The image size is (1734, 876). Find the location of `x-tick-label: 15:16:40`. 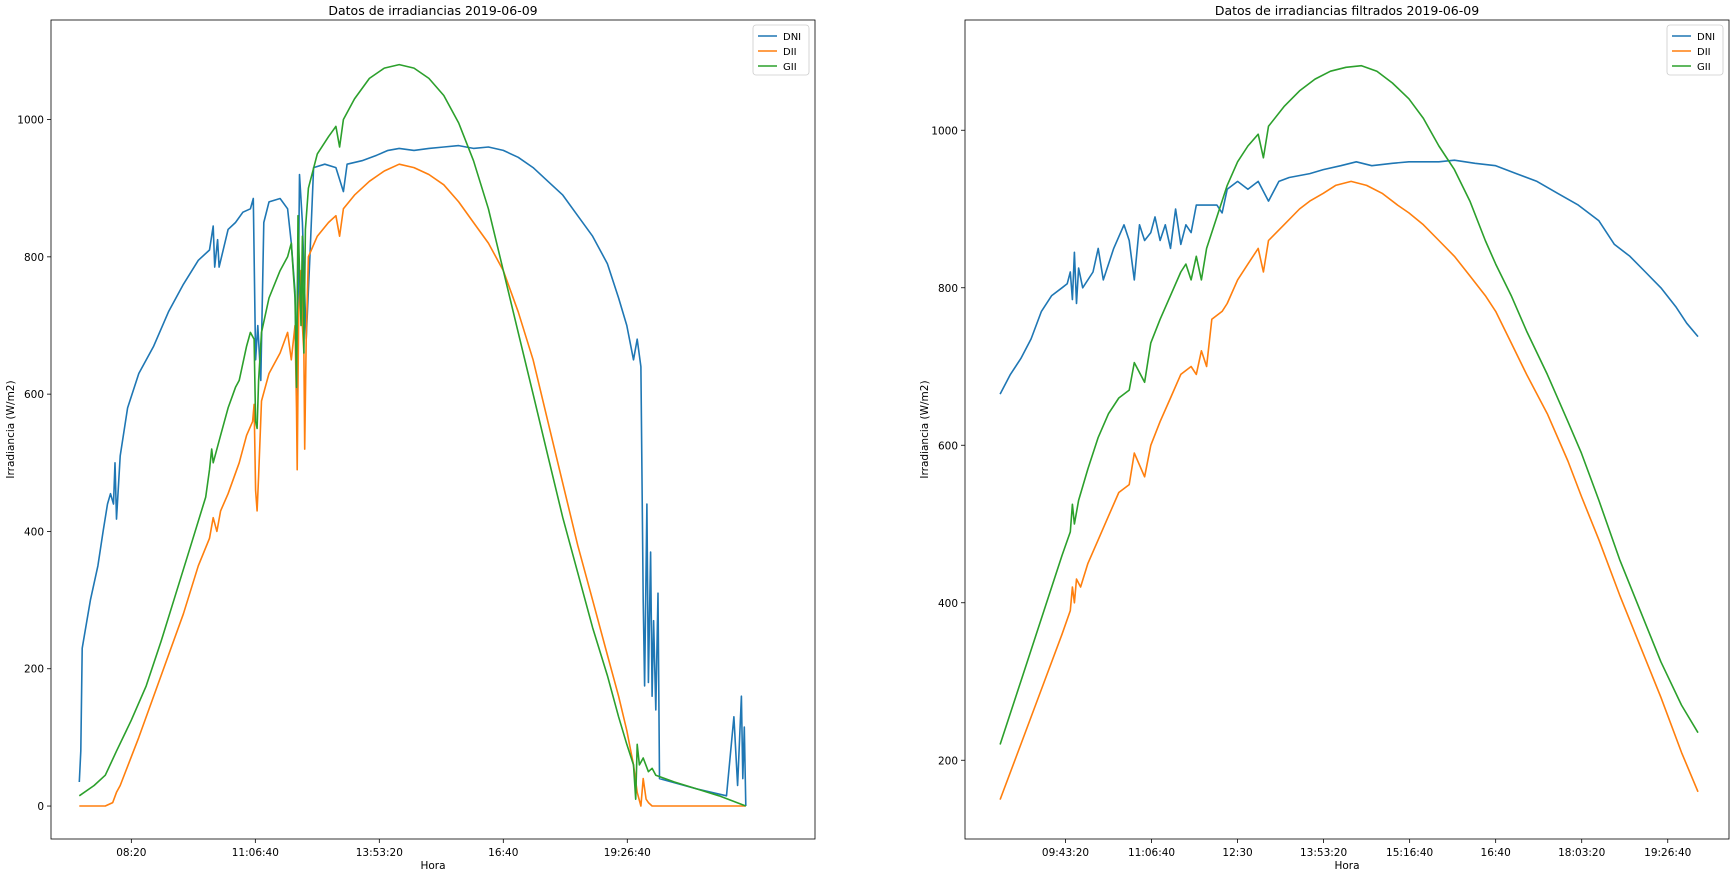

x-tick-label: 15:16:40 is located at coordinates (1409, 853).